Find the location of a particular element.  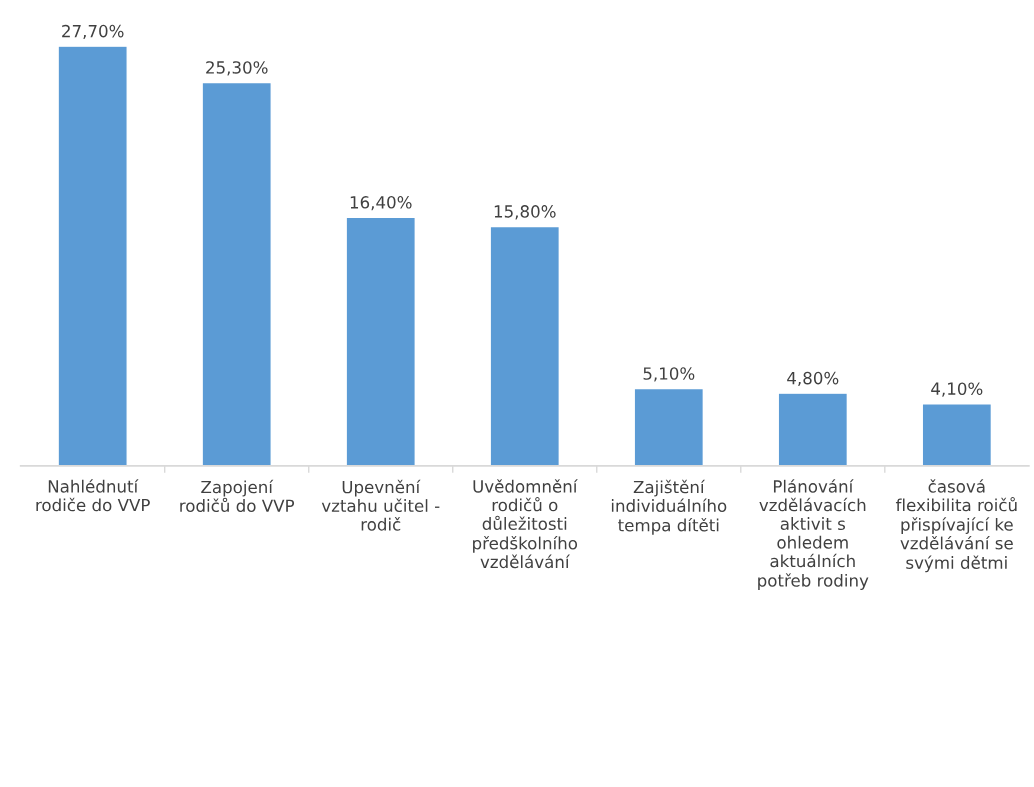

x-tick-label: Plánování vzdělávacích aktivit s ohledem aktuálních potřeb rodiny is located at coordinates (813, 535).